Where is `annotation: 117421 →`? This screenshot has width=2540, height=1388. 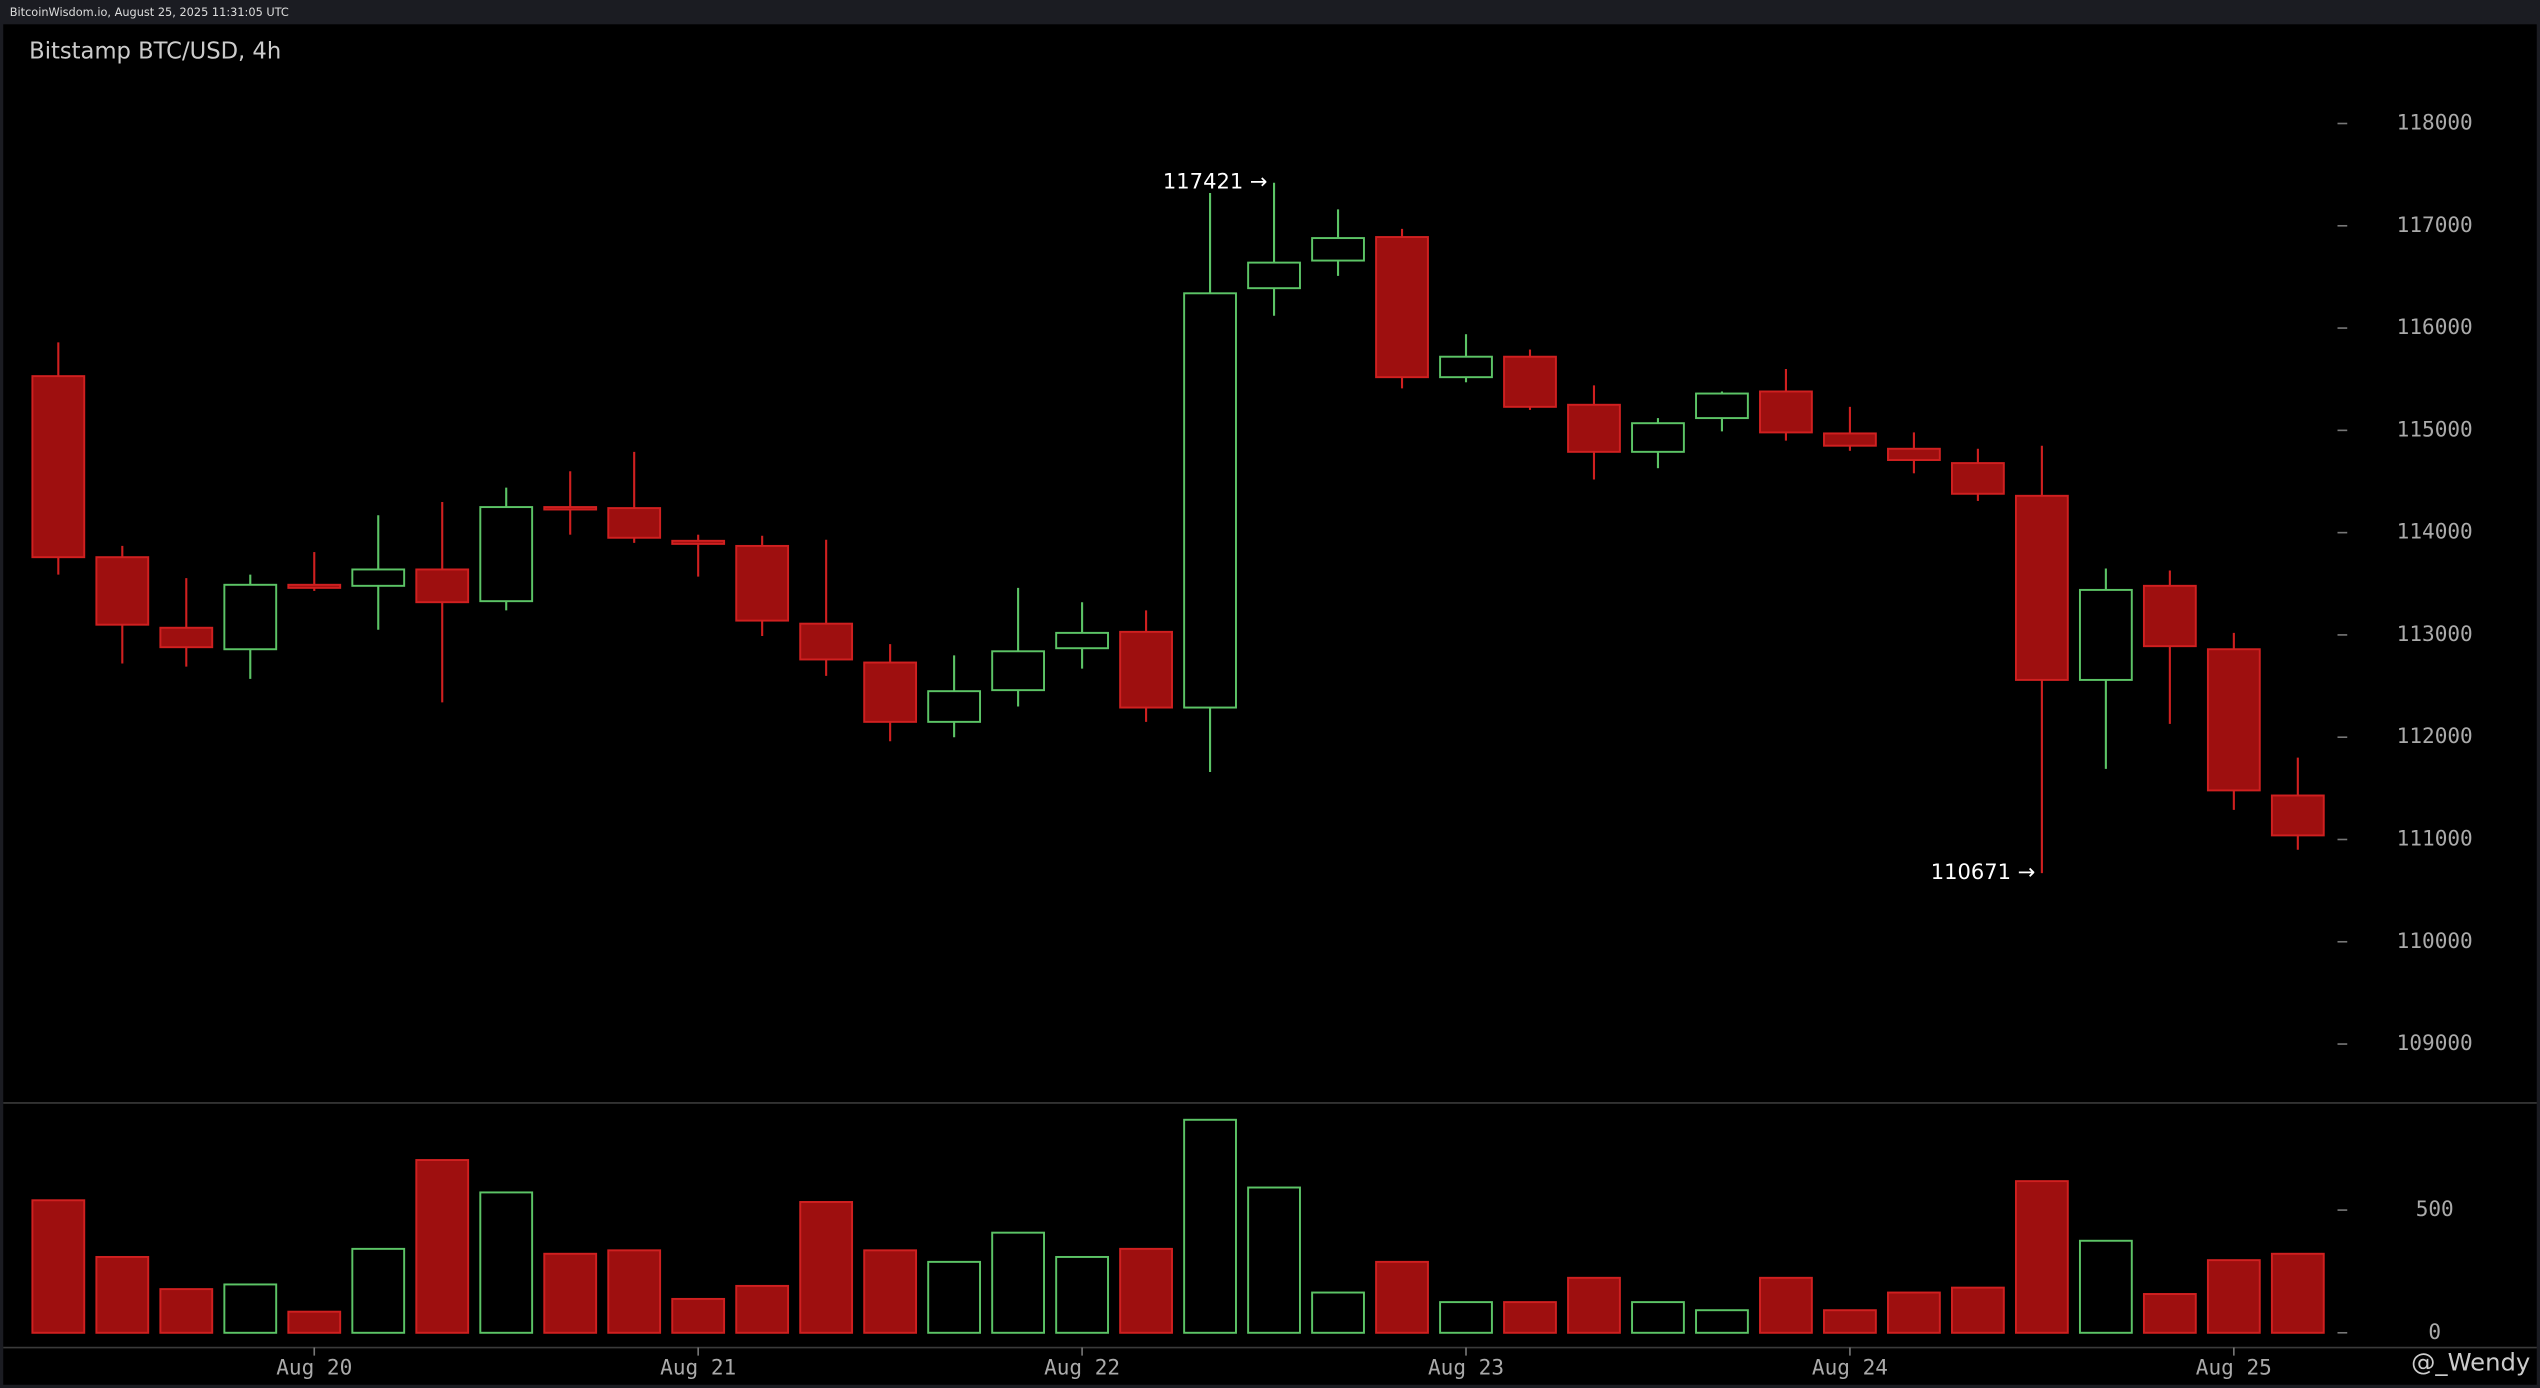
annotation: 117421 → is located at coordinates (1215, 181).